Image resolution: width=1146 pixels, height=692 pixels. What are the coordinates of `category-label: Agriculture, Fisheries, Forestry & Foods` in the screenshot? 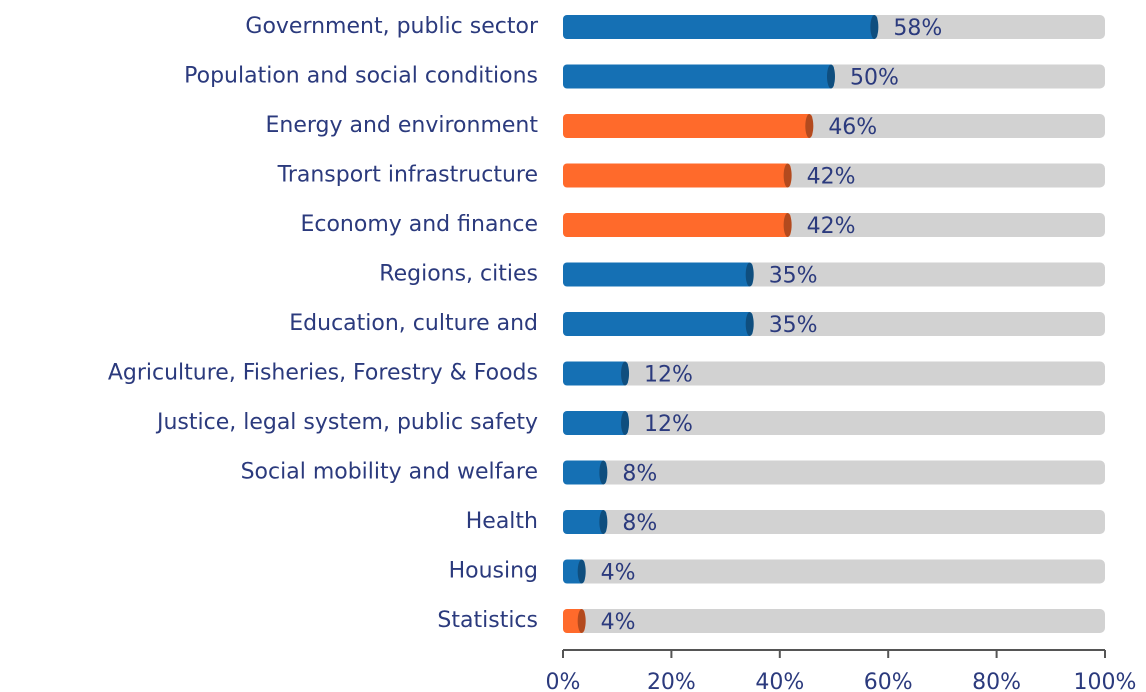 It's located at (323, 373).